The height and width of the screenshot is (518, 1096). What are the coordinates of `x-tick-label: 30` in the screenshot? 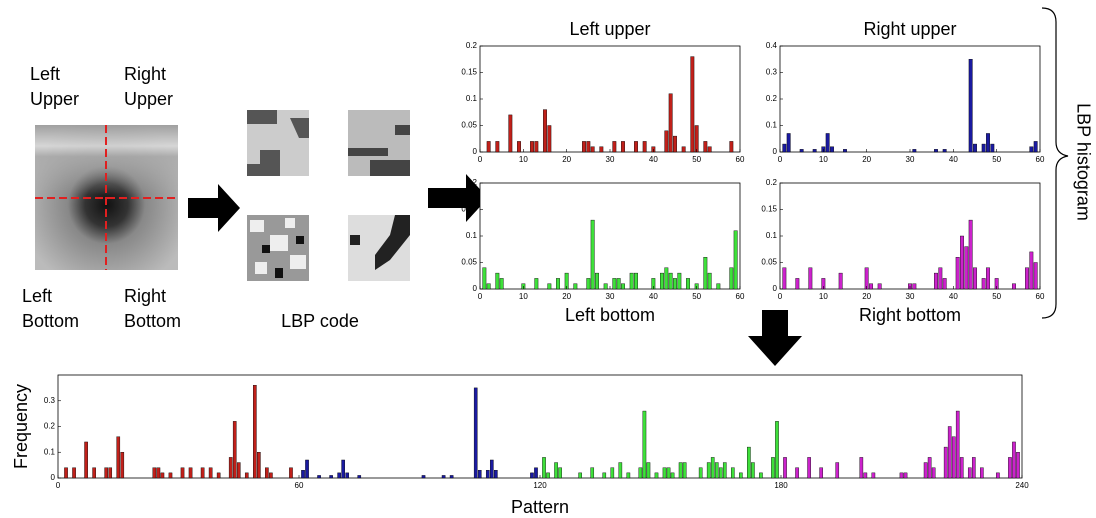 It's located at (910, 296).